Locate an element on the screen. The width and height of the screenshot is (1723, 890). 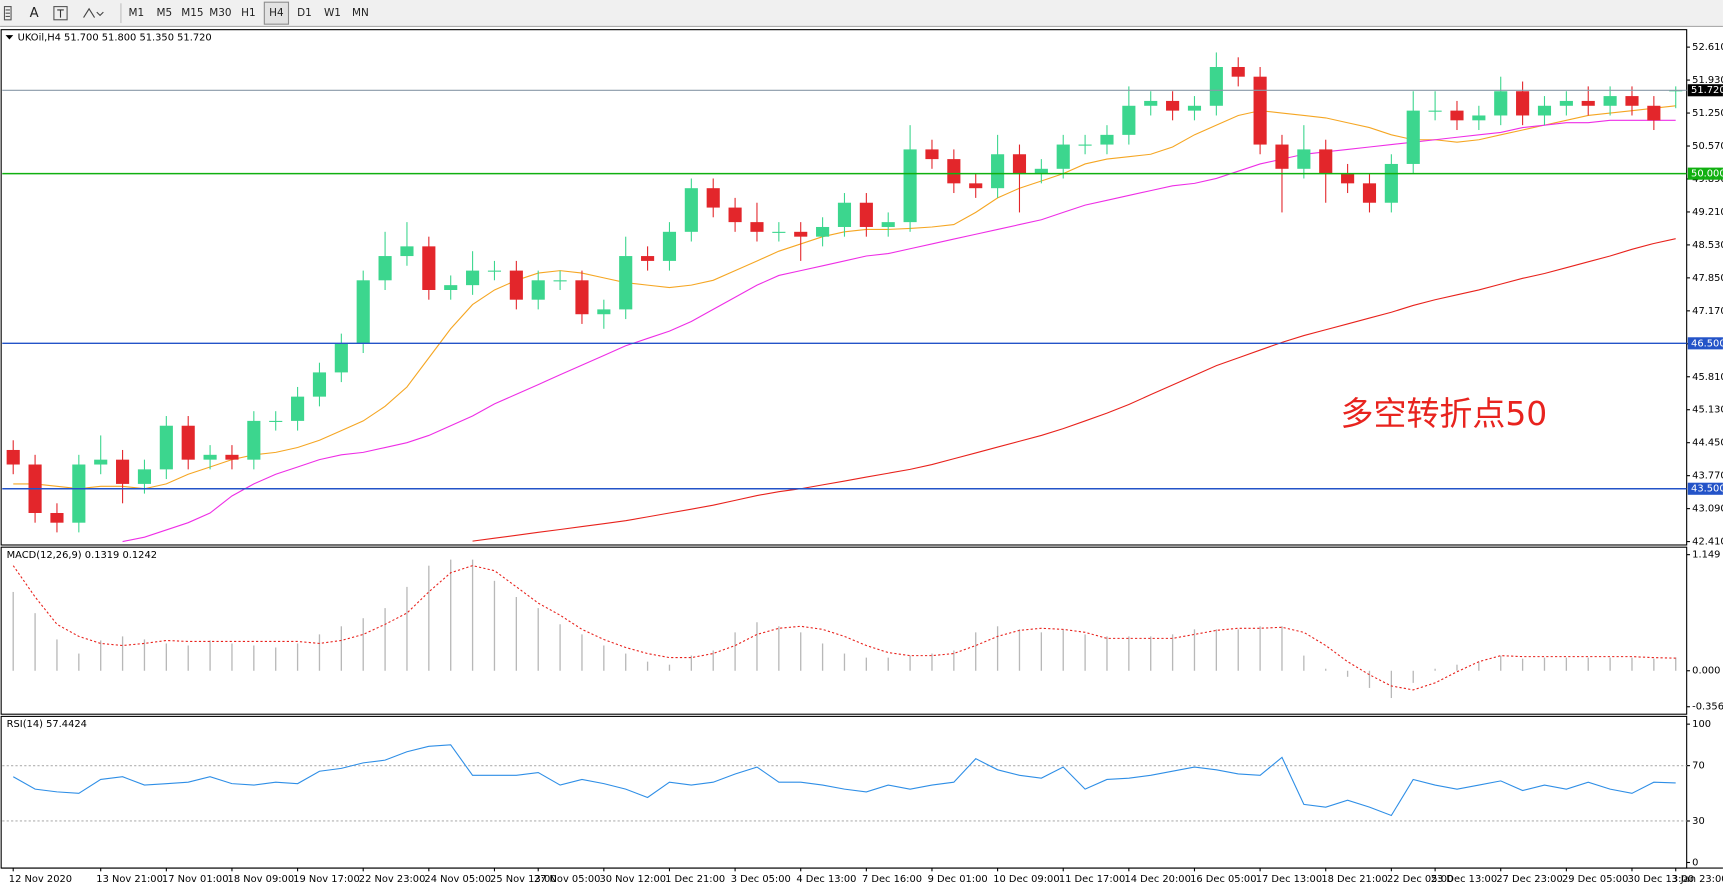
x-tick-label: 18 Dec 21:00 is located at coordinates (1354, 879).